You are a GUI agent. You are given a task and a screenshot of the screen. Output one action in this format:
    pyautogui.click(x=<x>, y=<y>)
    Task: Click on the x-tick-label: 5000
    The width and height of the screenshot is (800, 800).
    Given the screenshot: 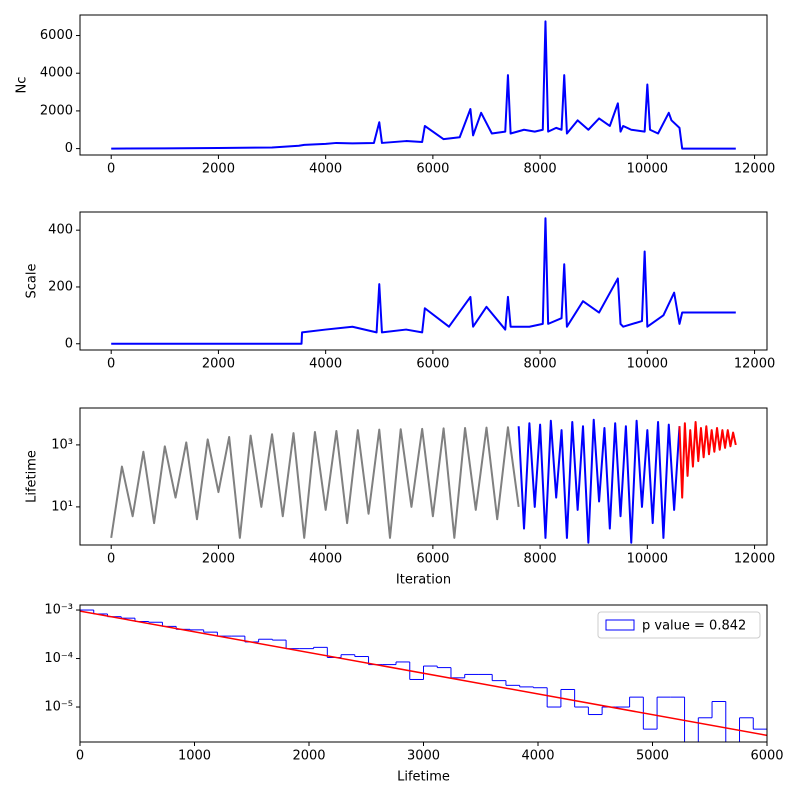 What is the action you would take?
    pyautogui.click(x=652, y=756)
    